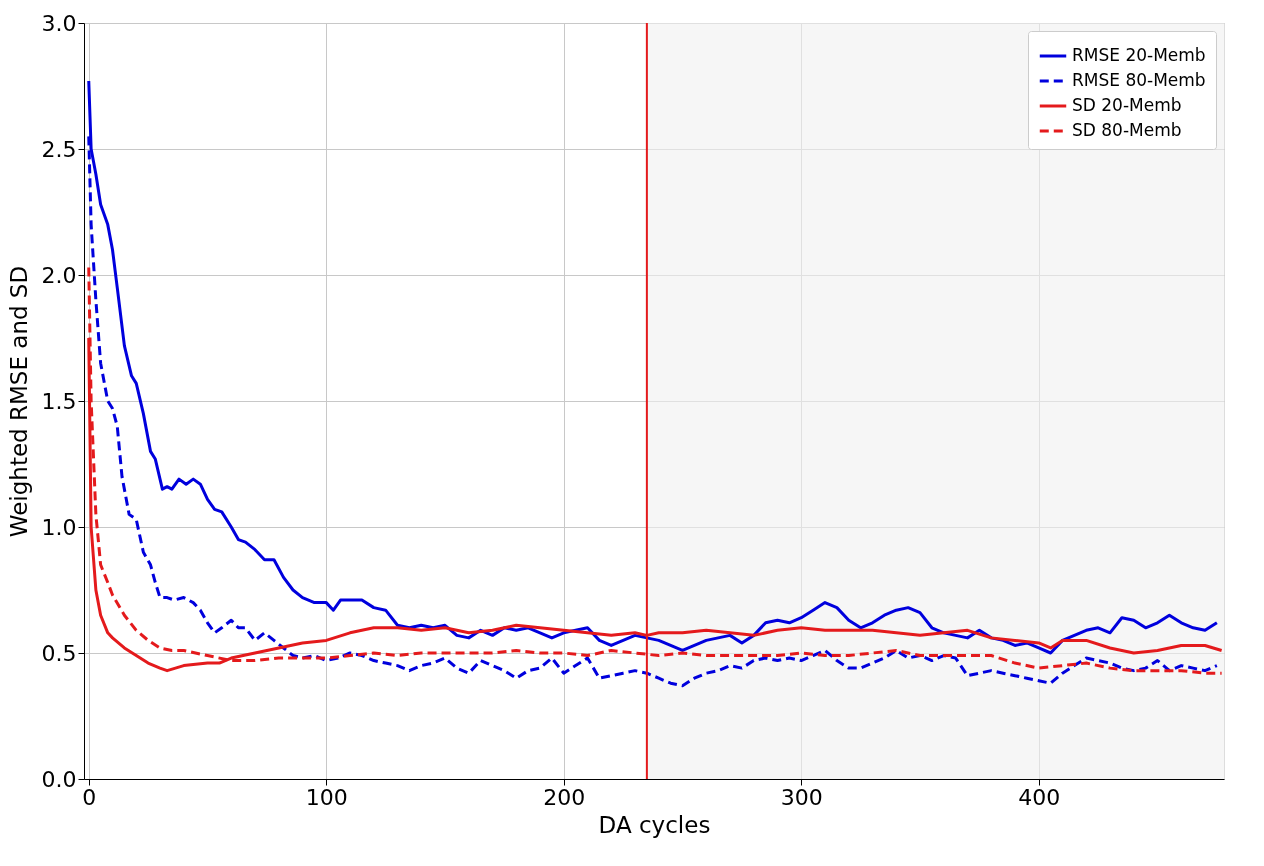 Image resolution: width=1264 pixels, height=866 pixels. I want to click on y-tick-label: 2.0, so click(59, 275).